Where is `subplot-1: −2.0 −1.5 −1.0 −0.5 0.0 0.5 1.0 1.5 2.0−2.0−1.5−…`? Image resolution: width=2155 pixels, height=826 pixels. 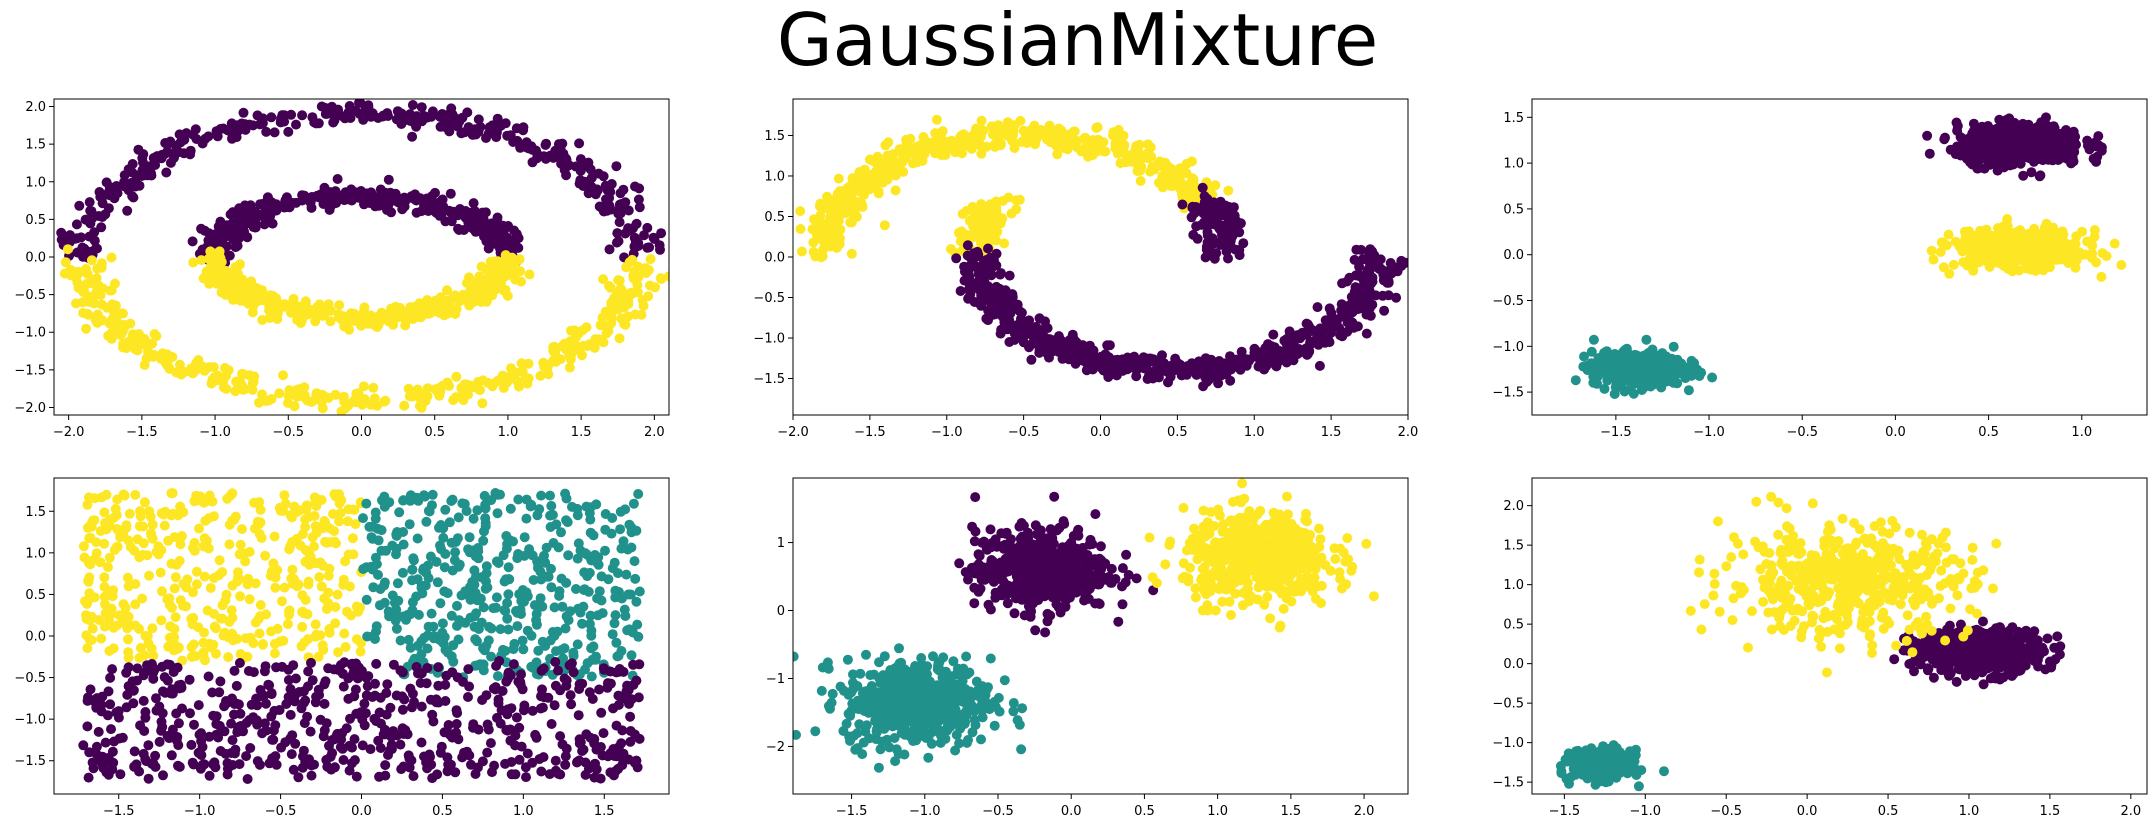
subplot-1: −2.0 −1.5 −1.0 −0.5 0.0 0.5 1.0 1.5 2.0−2.0−1.5−… is located at coordinates (342, 269).